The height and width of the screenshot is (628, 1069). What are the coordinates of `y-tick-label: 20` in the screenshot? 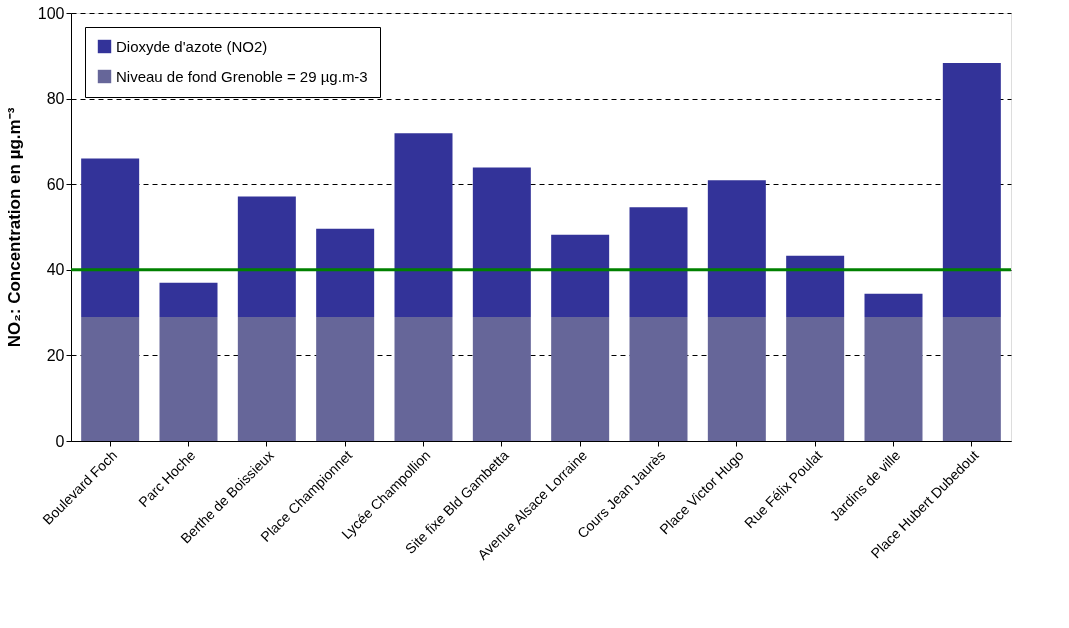 It's located at (55, 355).